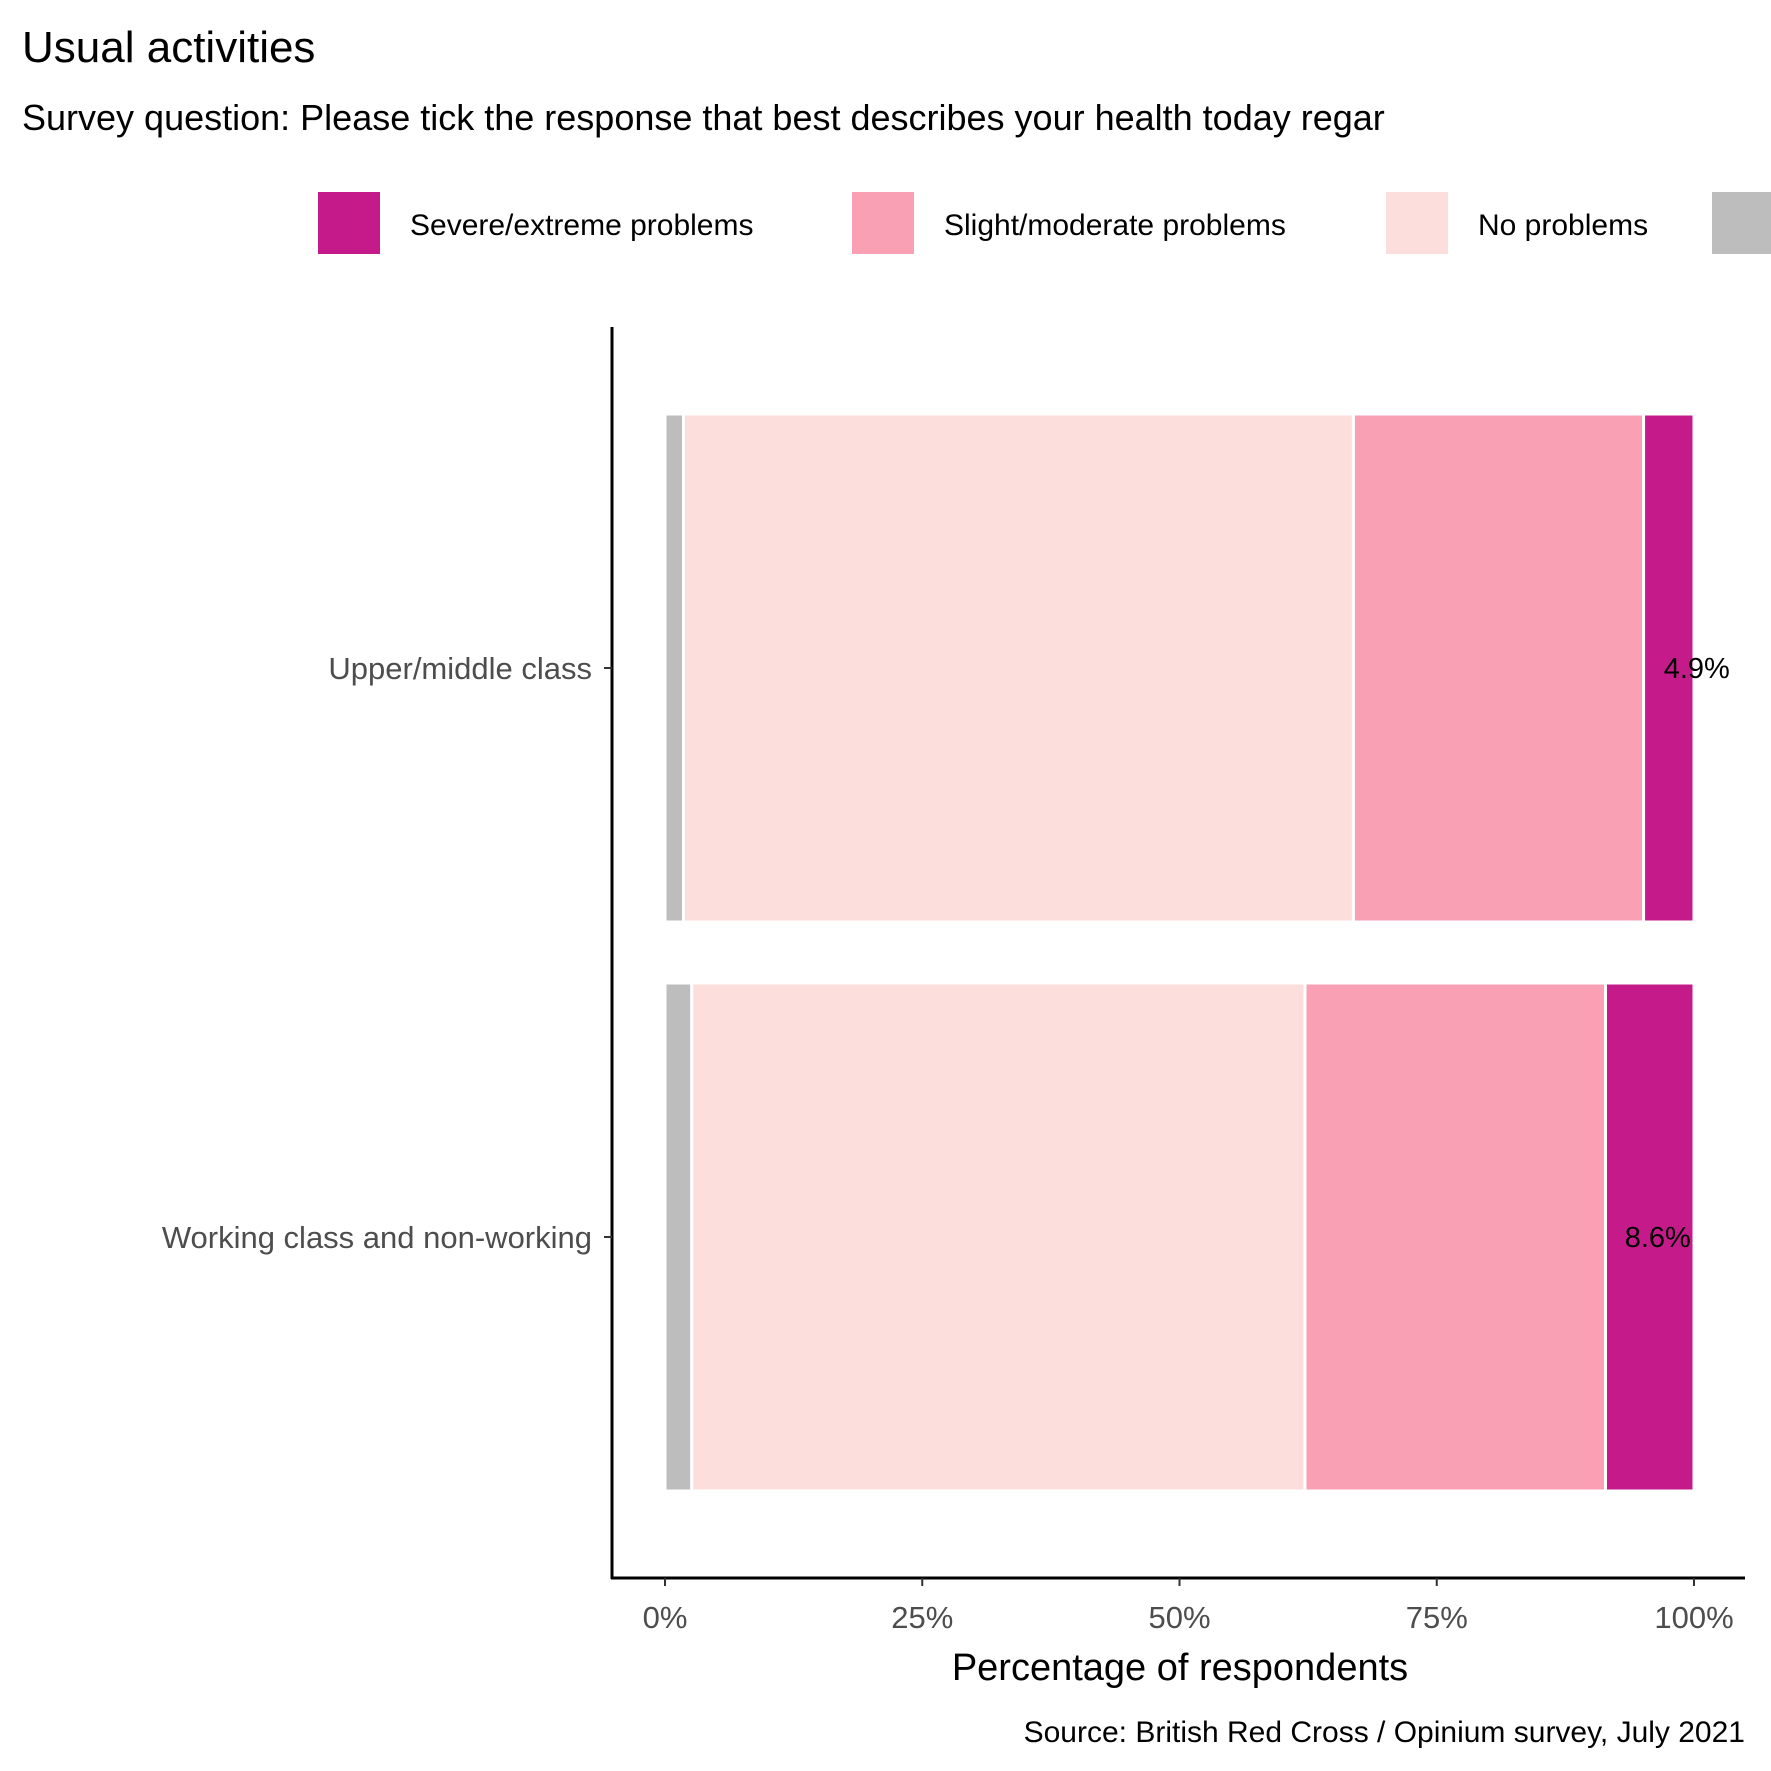  Describe the element at coordinates (1563, 225) in the screenshot. I see `legend-label-2: No problems` at that location.